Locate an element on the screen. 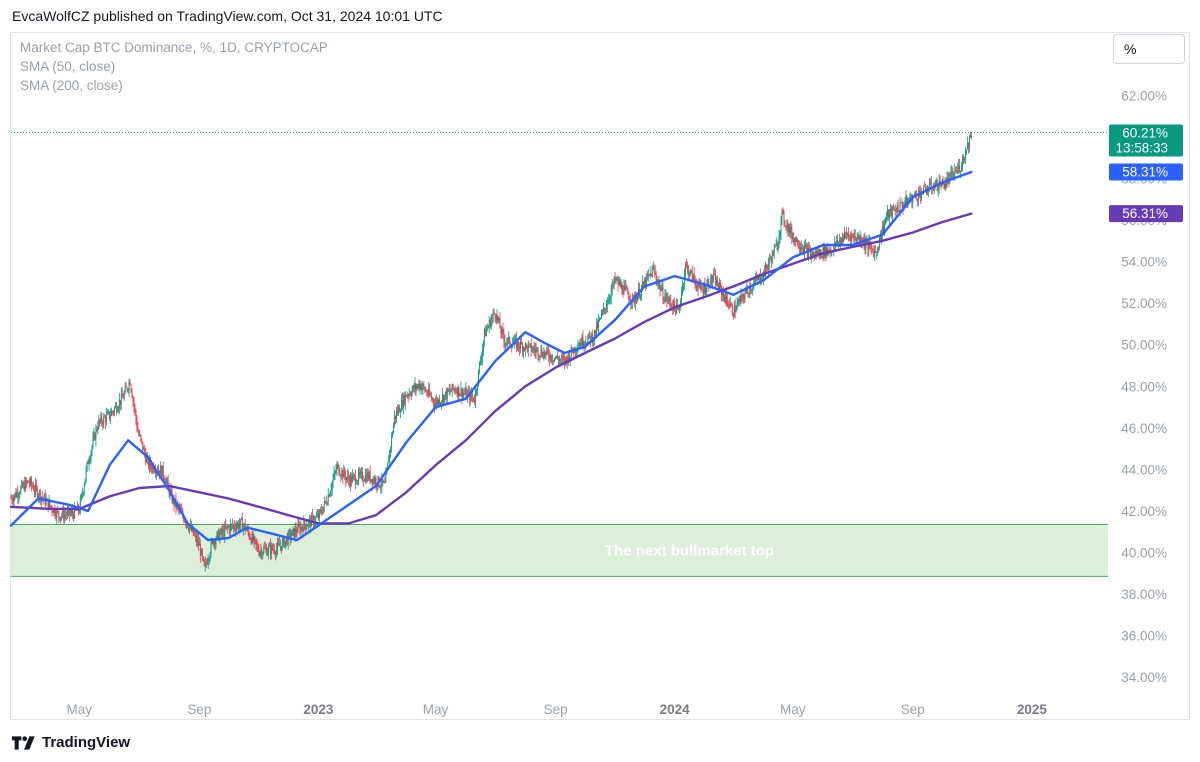 This screenshot has width=1200, height=762. price-unit-selector: % is located at coordinates (1149, 49).